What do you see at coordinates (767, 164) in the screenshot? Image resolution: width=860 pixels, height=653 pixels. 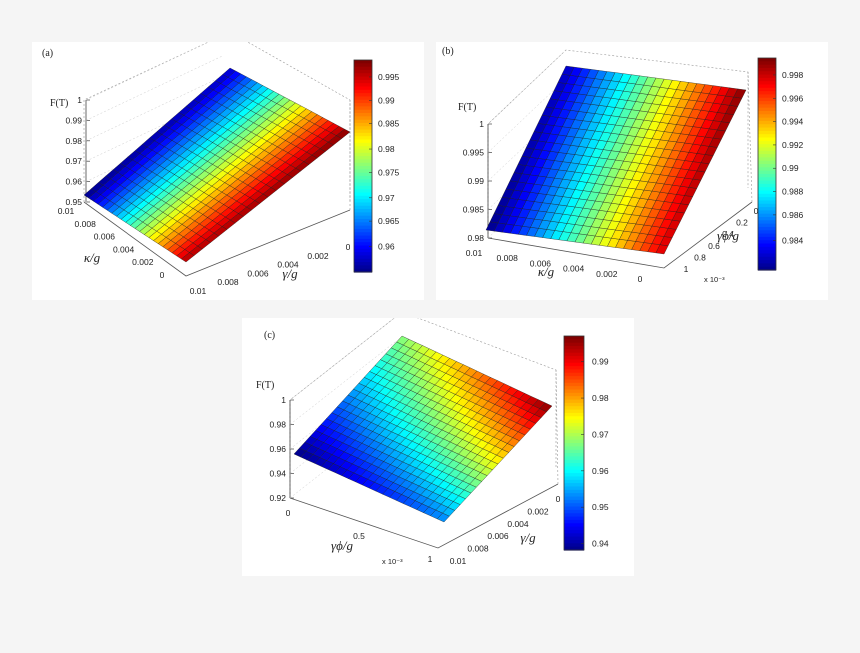 I see `colorbar-frame` at bounding box center [767, 164].